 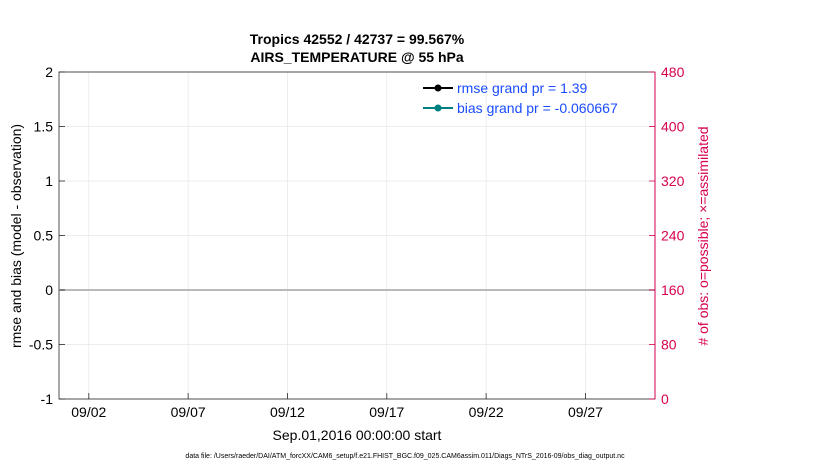 I want to click on legend-bias-label: bias grand pr = -0.060667, so click(x=537, y=108).